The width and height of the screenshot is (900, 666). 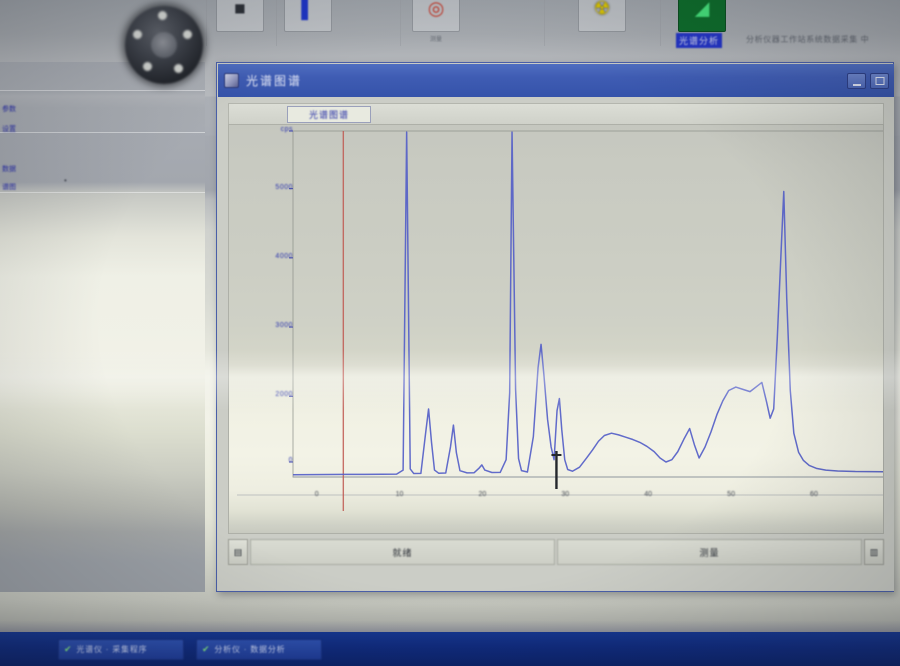 I want to click on x-tick-label-3: 30, so click(x=565, y=494).